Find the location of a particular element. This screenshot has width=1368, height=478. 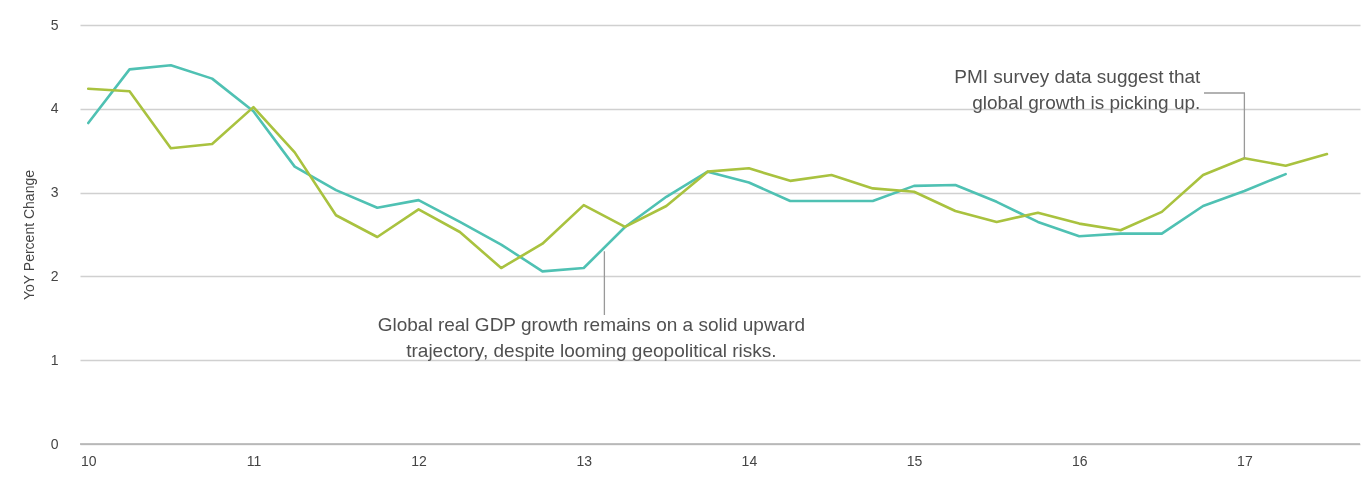

y-tick-label: 5 is located at coordinates (54, 24).